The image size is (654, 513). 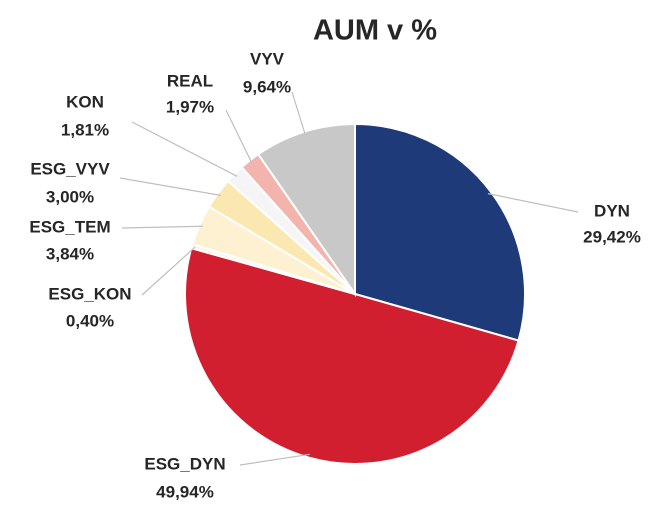 What do you see at coordinates (267, 58) in the screenshot?
I see `slice-label: VYV` at bounding box center [267, 58].